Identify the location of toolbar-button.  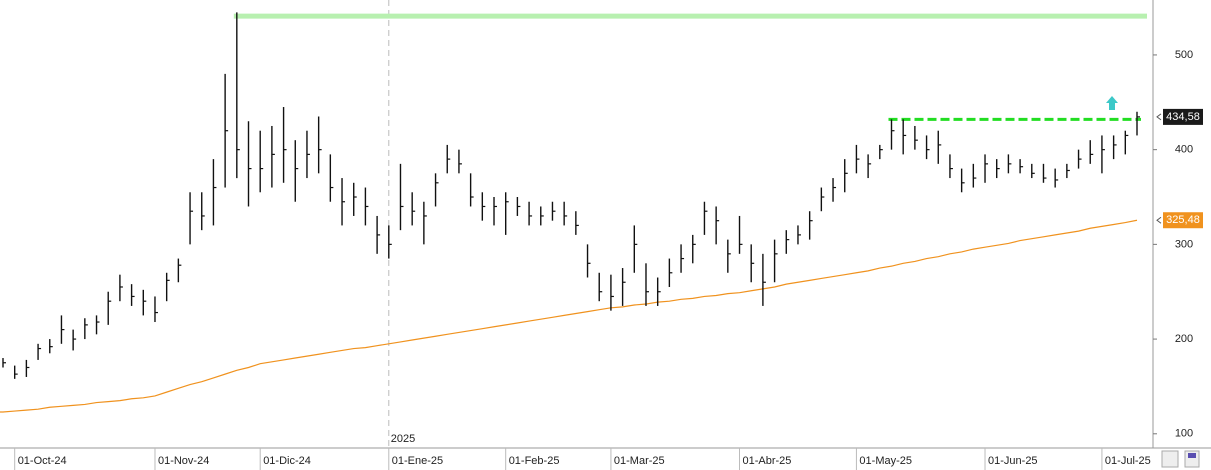
(1170, 459).